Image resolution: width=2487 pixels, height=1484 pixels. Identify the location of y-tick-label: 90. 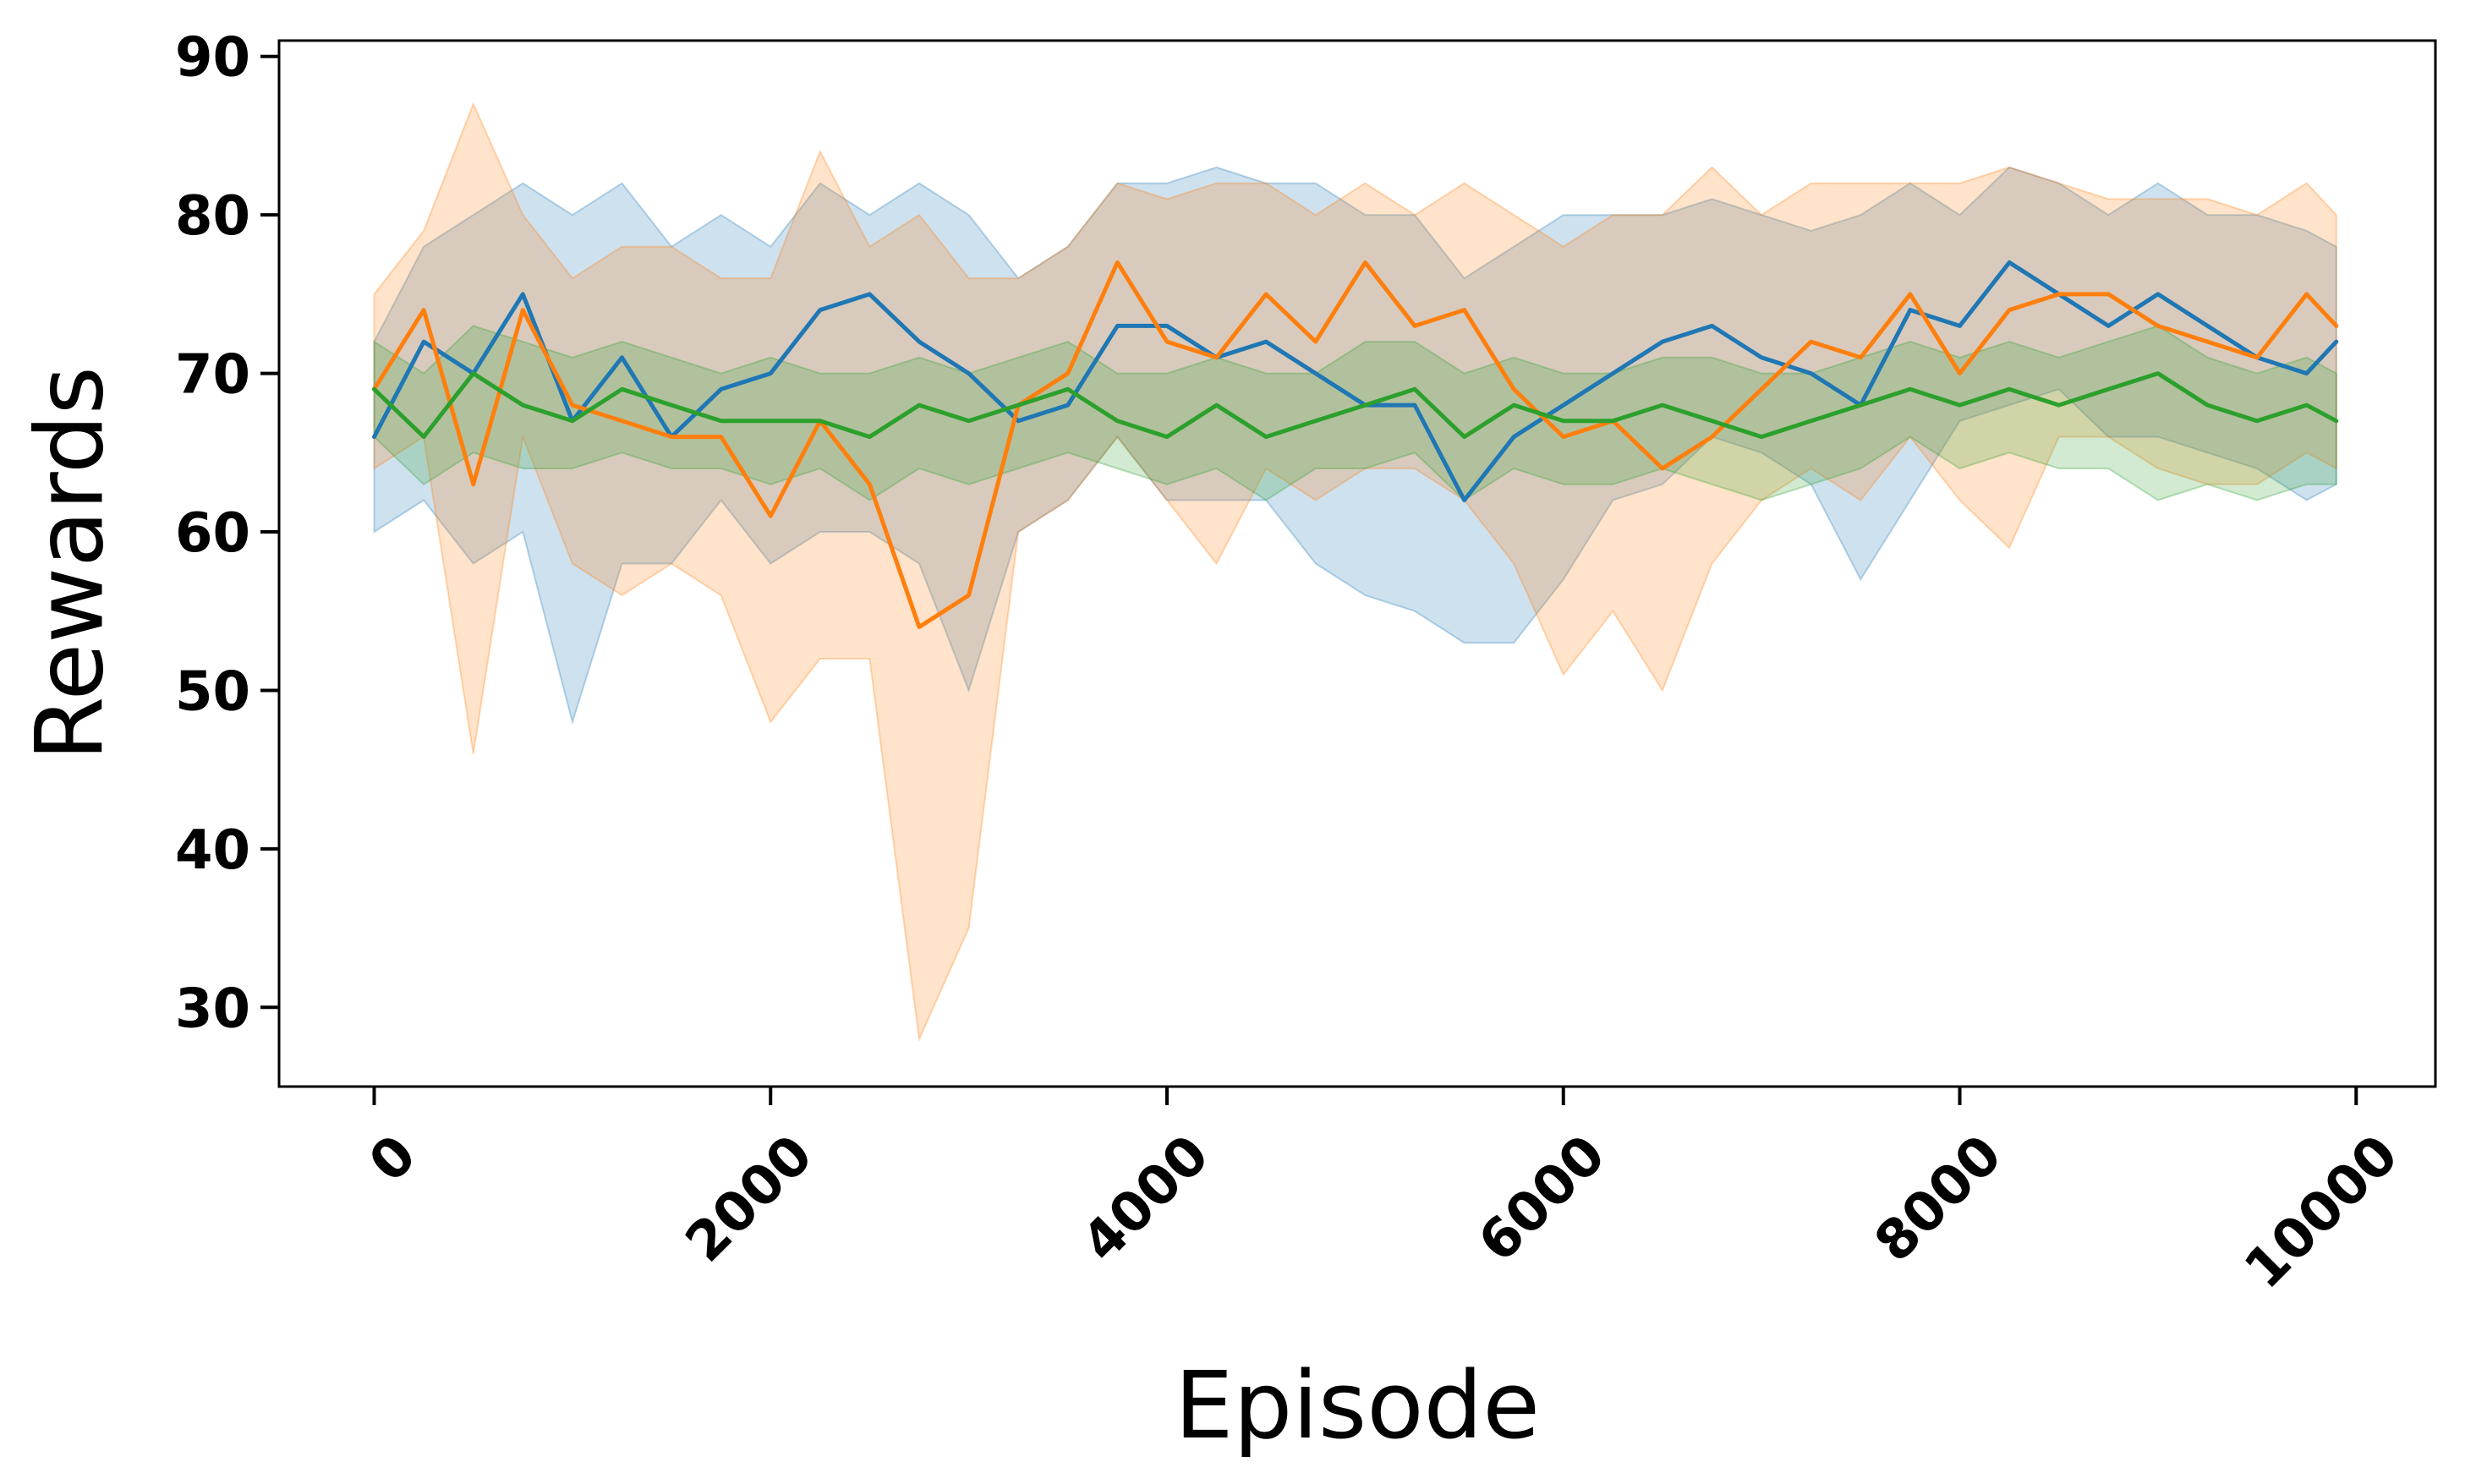
(212, 59).